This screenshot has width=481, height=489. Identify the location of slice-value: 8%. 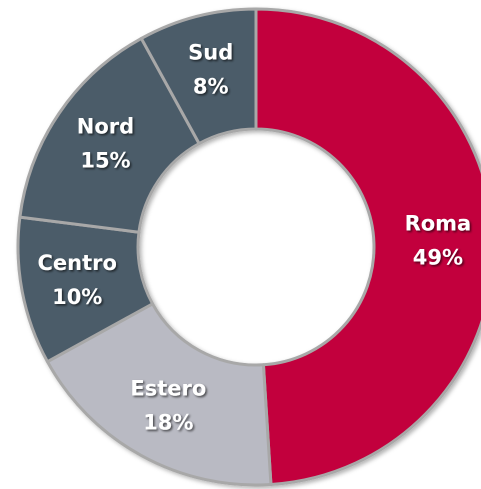
(211, 87).